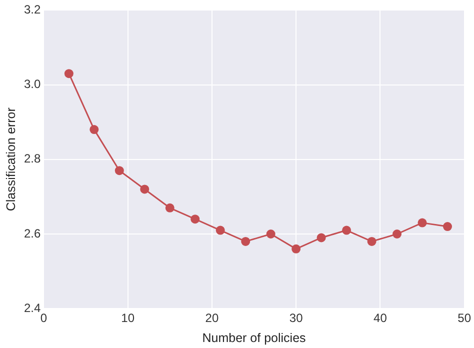 Image resolution: width=474 pixels, height=348 pixels. What do you see at coordinates (381, 318) in the screenshot?
I see `x-tick-label: 40` at bounding box center [381, 318].